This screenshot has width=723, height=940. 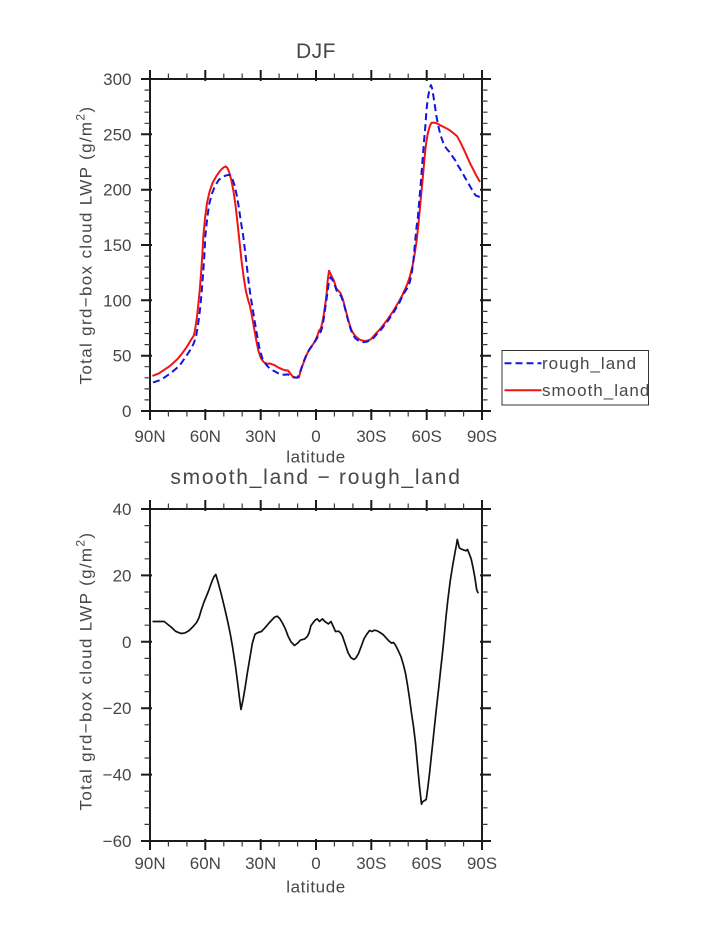 I want to click on svg-text: 40, so click(x=122, y=509).